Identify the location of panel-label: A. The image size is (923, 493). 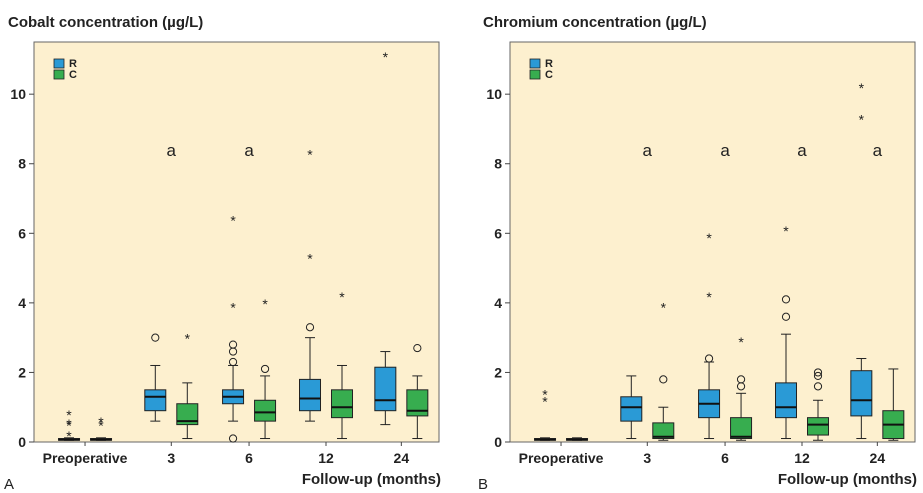
(9, 484).